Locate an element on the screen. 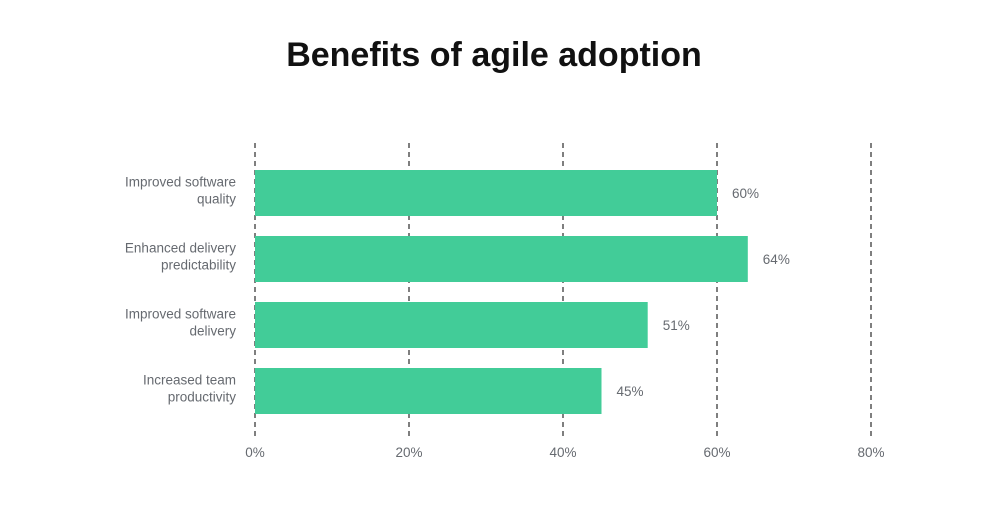 This screenshot has height=524, width=1000. x-tick-label: 80% is located at coordinates (870, 452).